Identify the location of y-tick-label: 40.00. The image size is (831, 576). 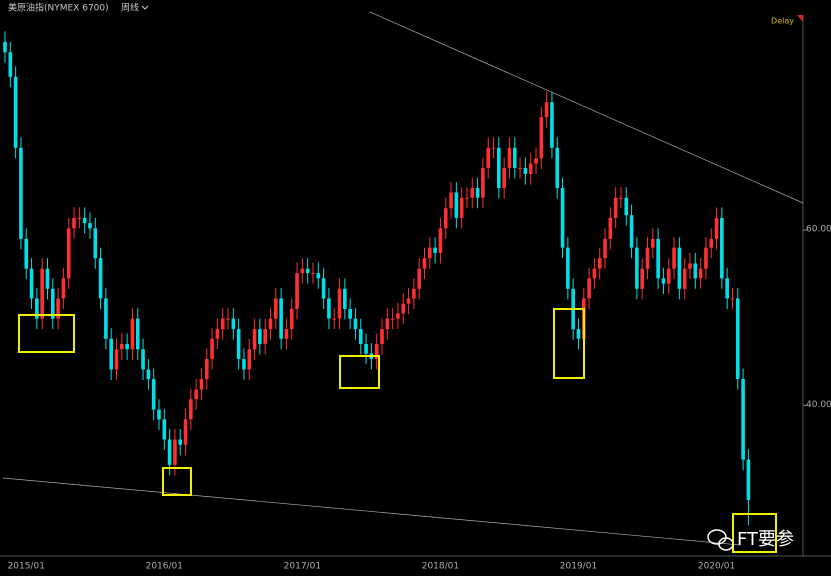
(818, 405).